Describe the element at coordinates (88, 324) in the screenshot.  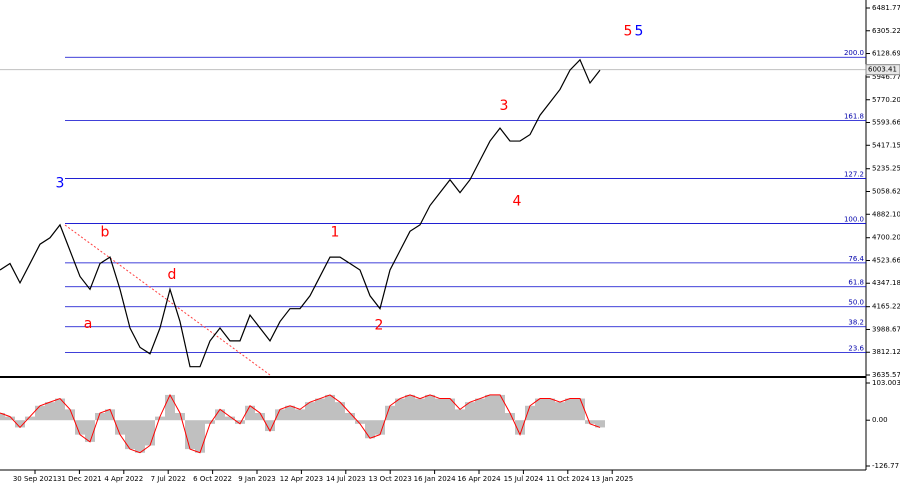
I see `wave-label: a` at that location.